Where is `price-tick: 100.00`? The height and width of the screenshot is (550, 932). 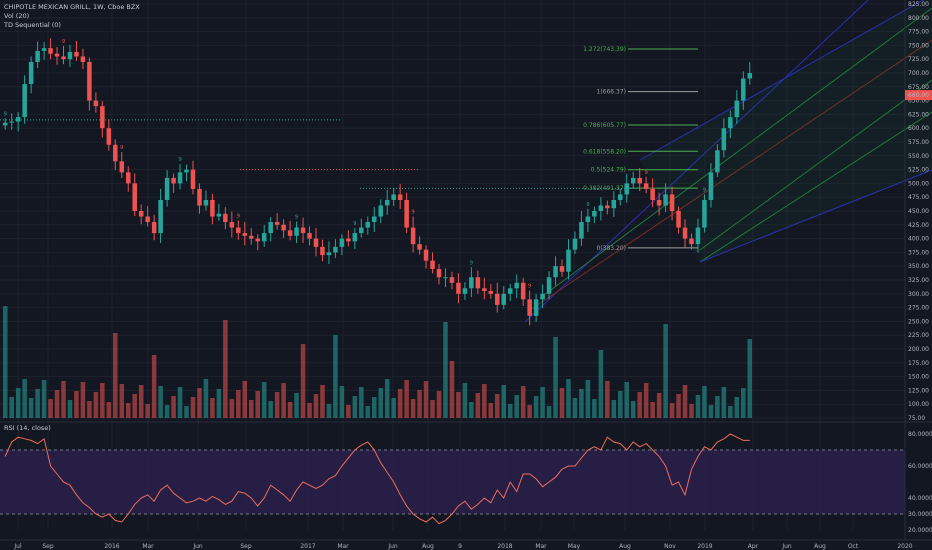
price-tick: 100.00 is located at coordinates (918, 404).